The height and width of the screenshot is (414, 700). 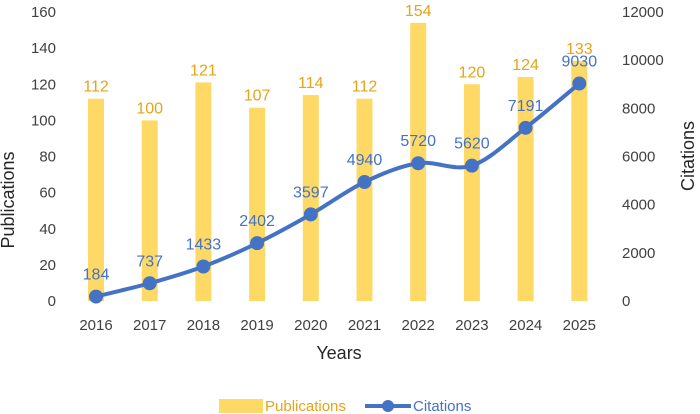 I want to click on x-axis-ticks: 2016 2017 2018 2019 2020 2021 2022 2023 2024 2025, so click(x=337, y=325).